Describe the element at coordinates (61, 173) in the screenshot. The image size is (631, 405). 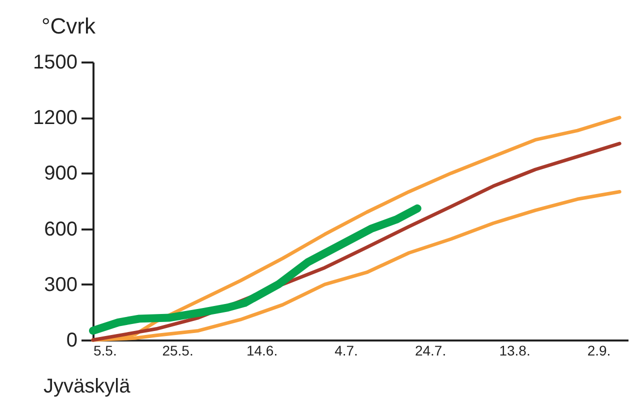
I see `y-tick-label: 900` at that location.